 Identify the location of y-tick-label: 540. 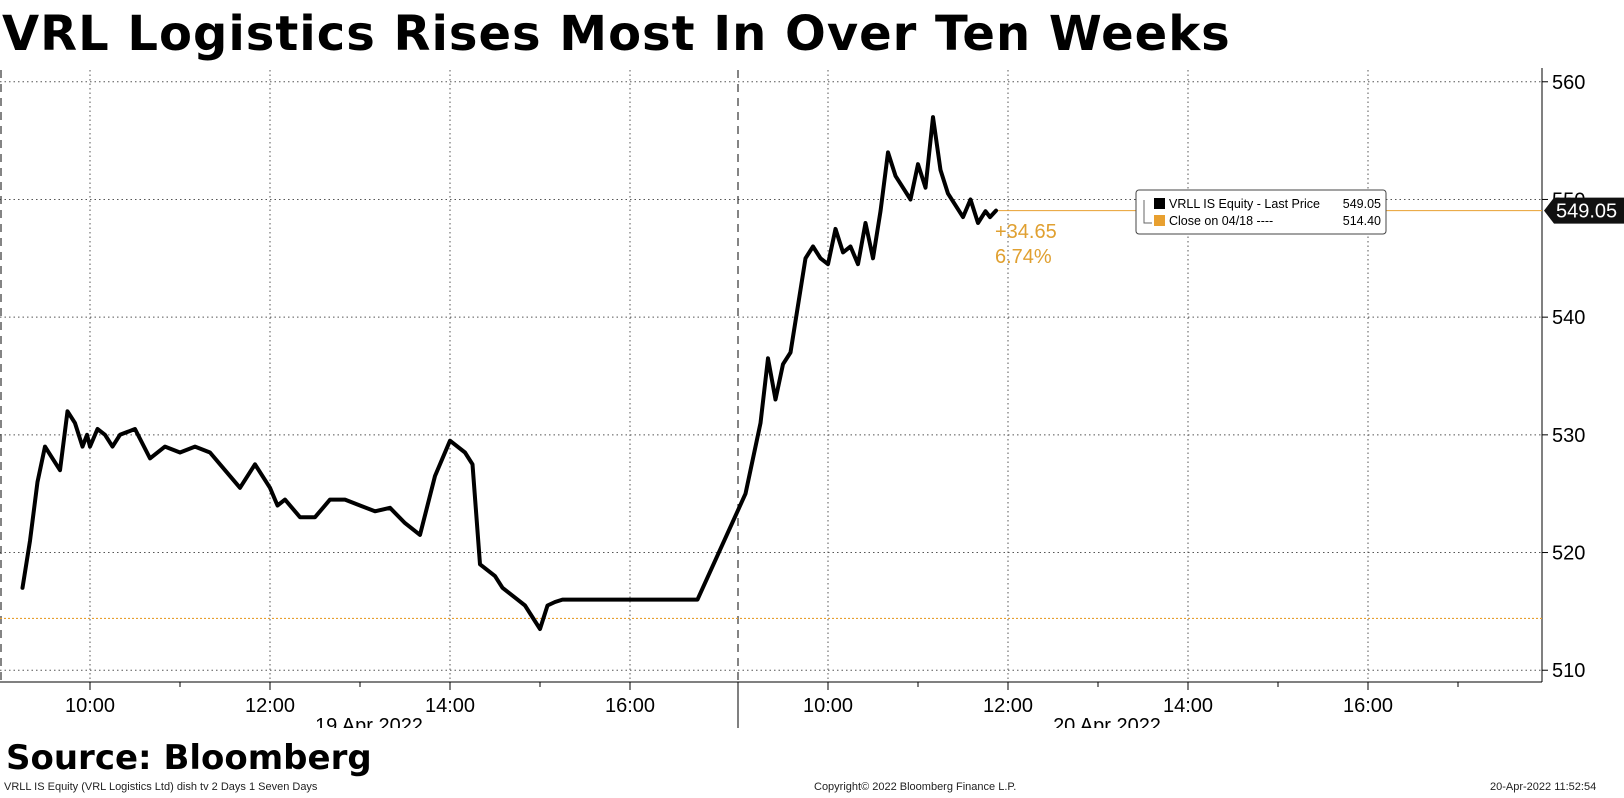
(1568, 318).